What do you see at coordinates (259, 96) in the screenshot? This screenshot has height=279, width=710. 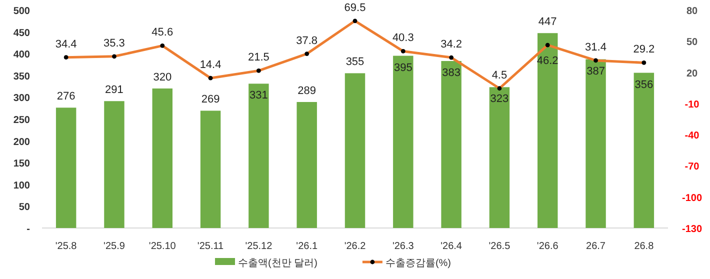 I see `data-label: 331` at bounding box center [259, 96].